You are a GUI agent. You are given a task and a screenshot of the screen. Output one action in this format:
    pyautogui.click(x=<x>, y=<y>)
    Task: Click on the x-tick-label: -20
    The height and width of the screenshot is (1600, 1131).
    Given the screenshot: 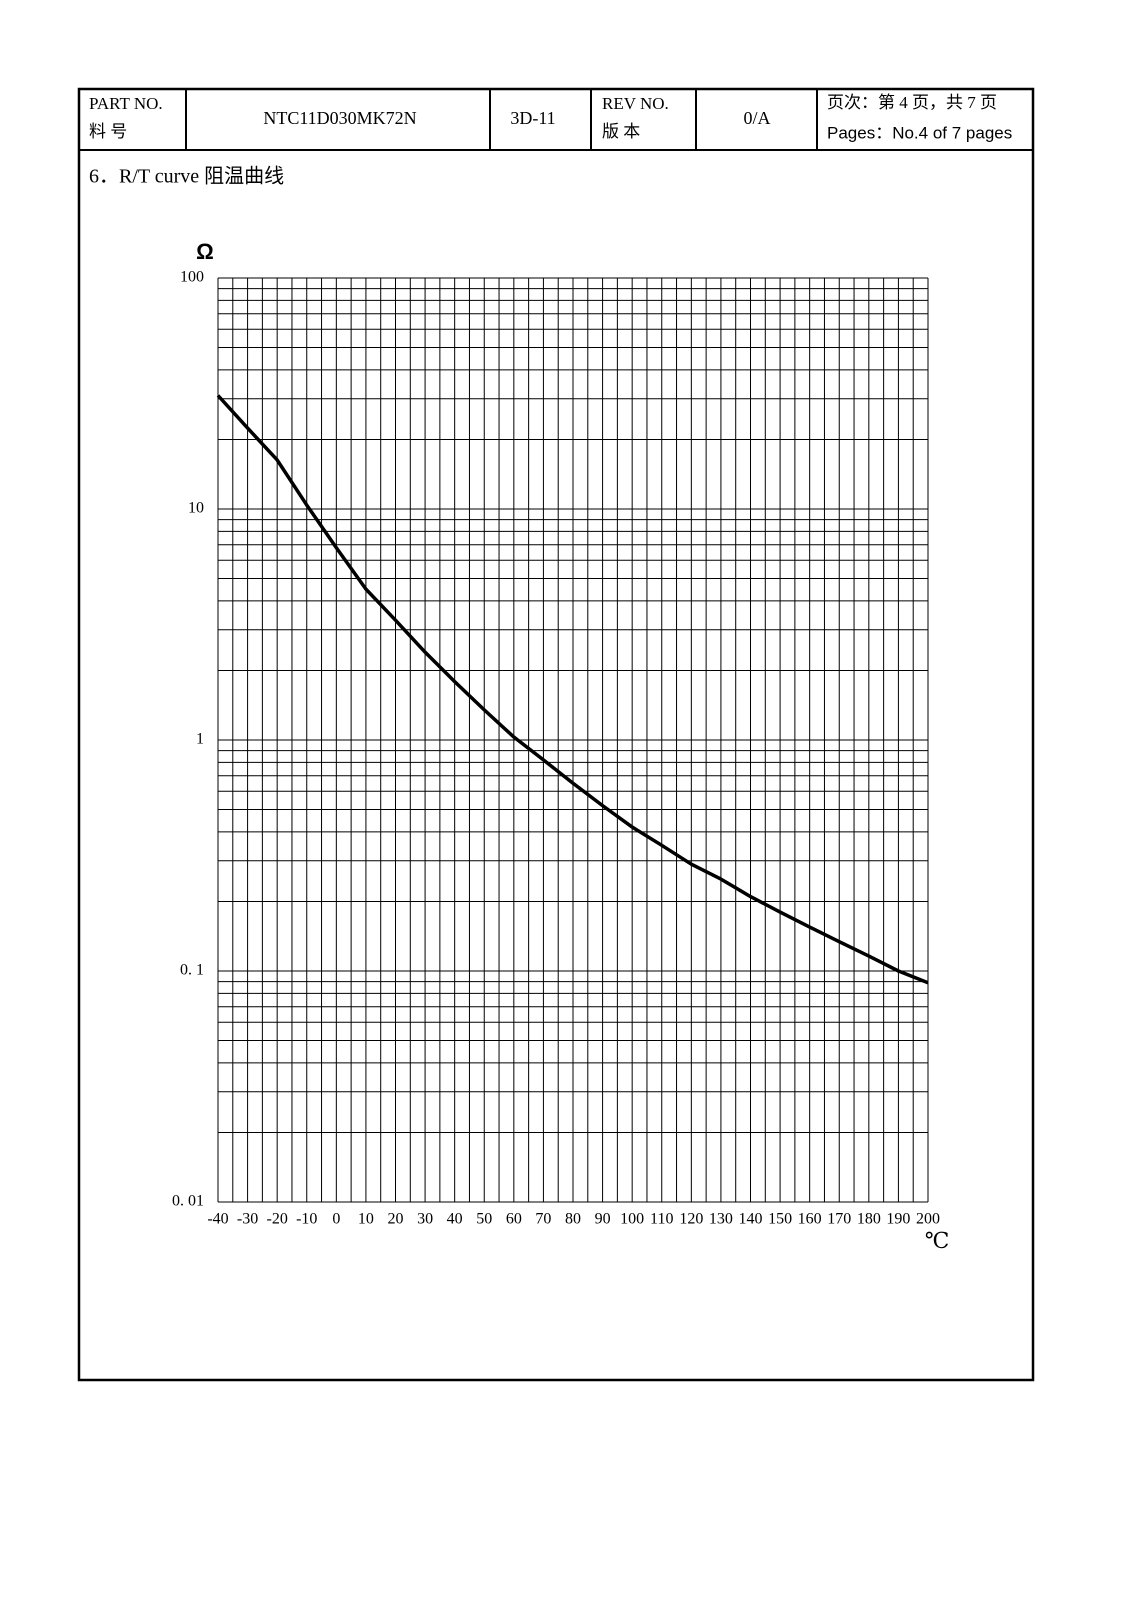 What is the action you would take?
    pyautogui.click(x=277, y=1219)
    